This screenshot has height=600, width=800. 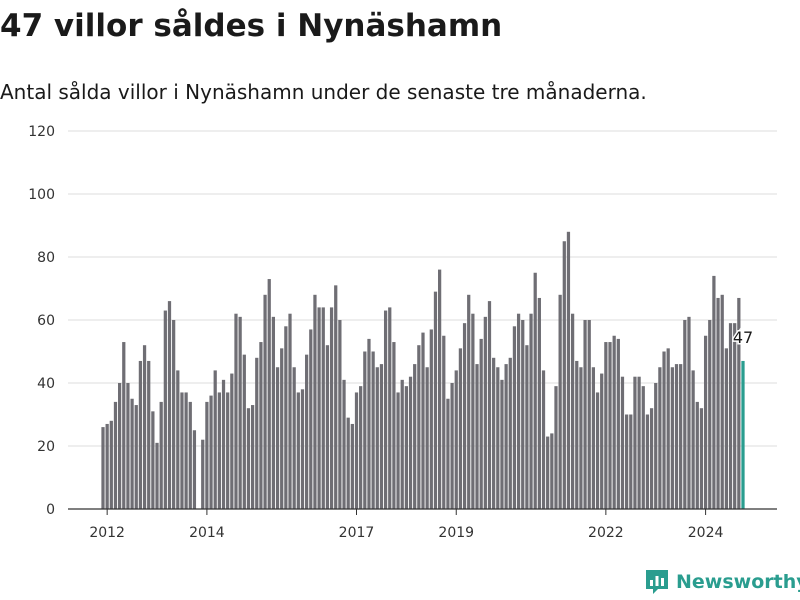 What do you see at coordinates (456, 533) in the screenshot?
I see `x-tick-label: 2019` at bounding box center [456, 533].